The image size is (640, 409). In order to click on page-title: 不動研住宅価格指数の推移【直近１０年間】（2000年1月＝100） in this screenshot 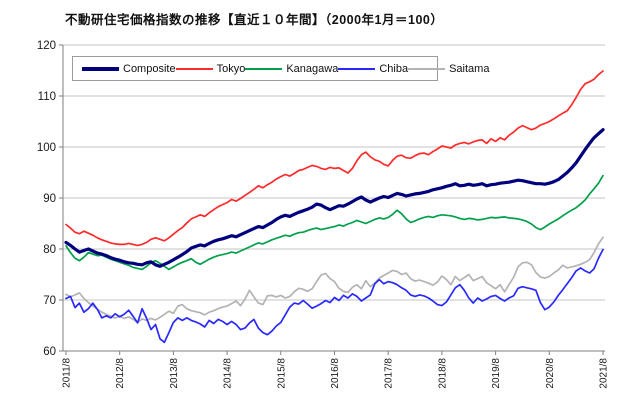, I will do `click(254, 20)`.